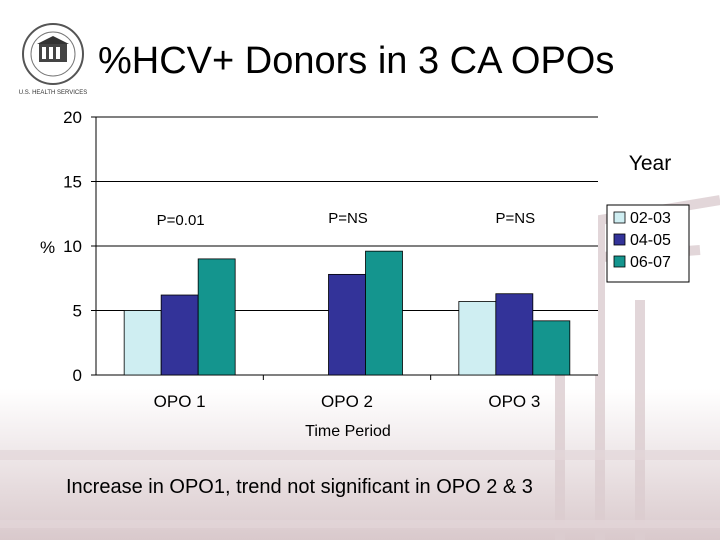 The width and height of the screenshot is (720, 540). I want to click on y-tick-label-0: 0, so click(77, 375).